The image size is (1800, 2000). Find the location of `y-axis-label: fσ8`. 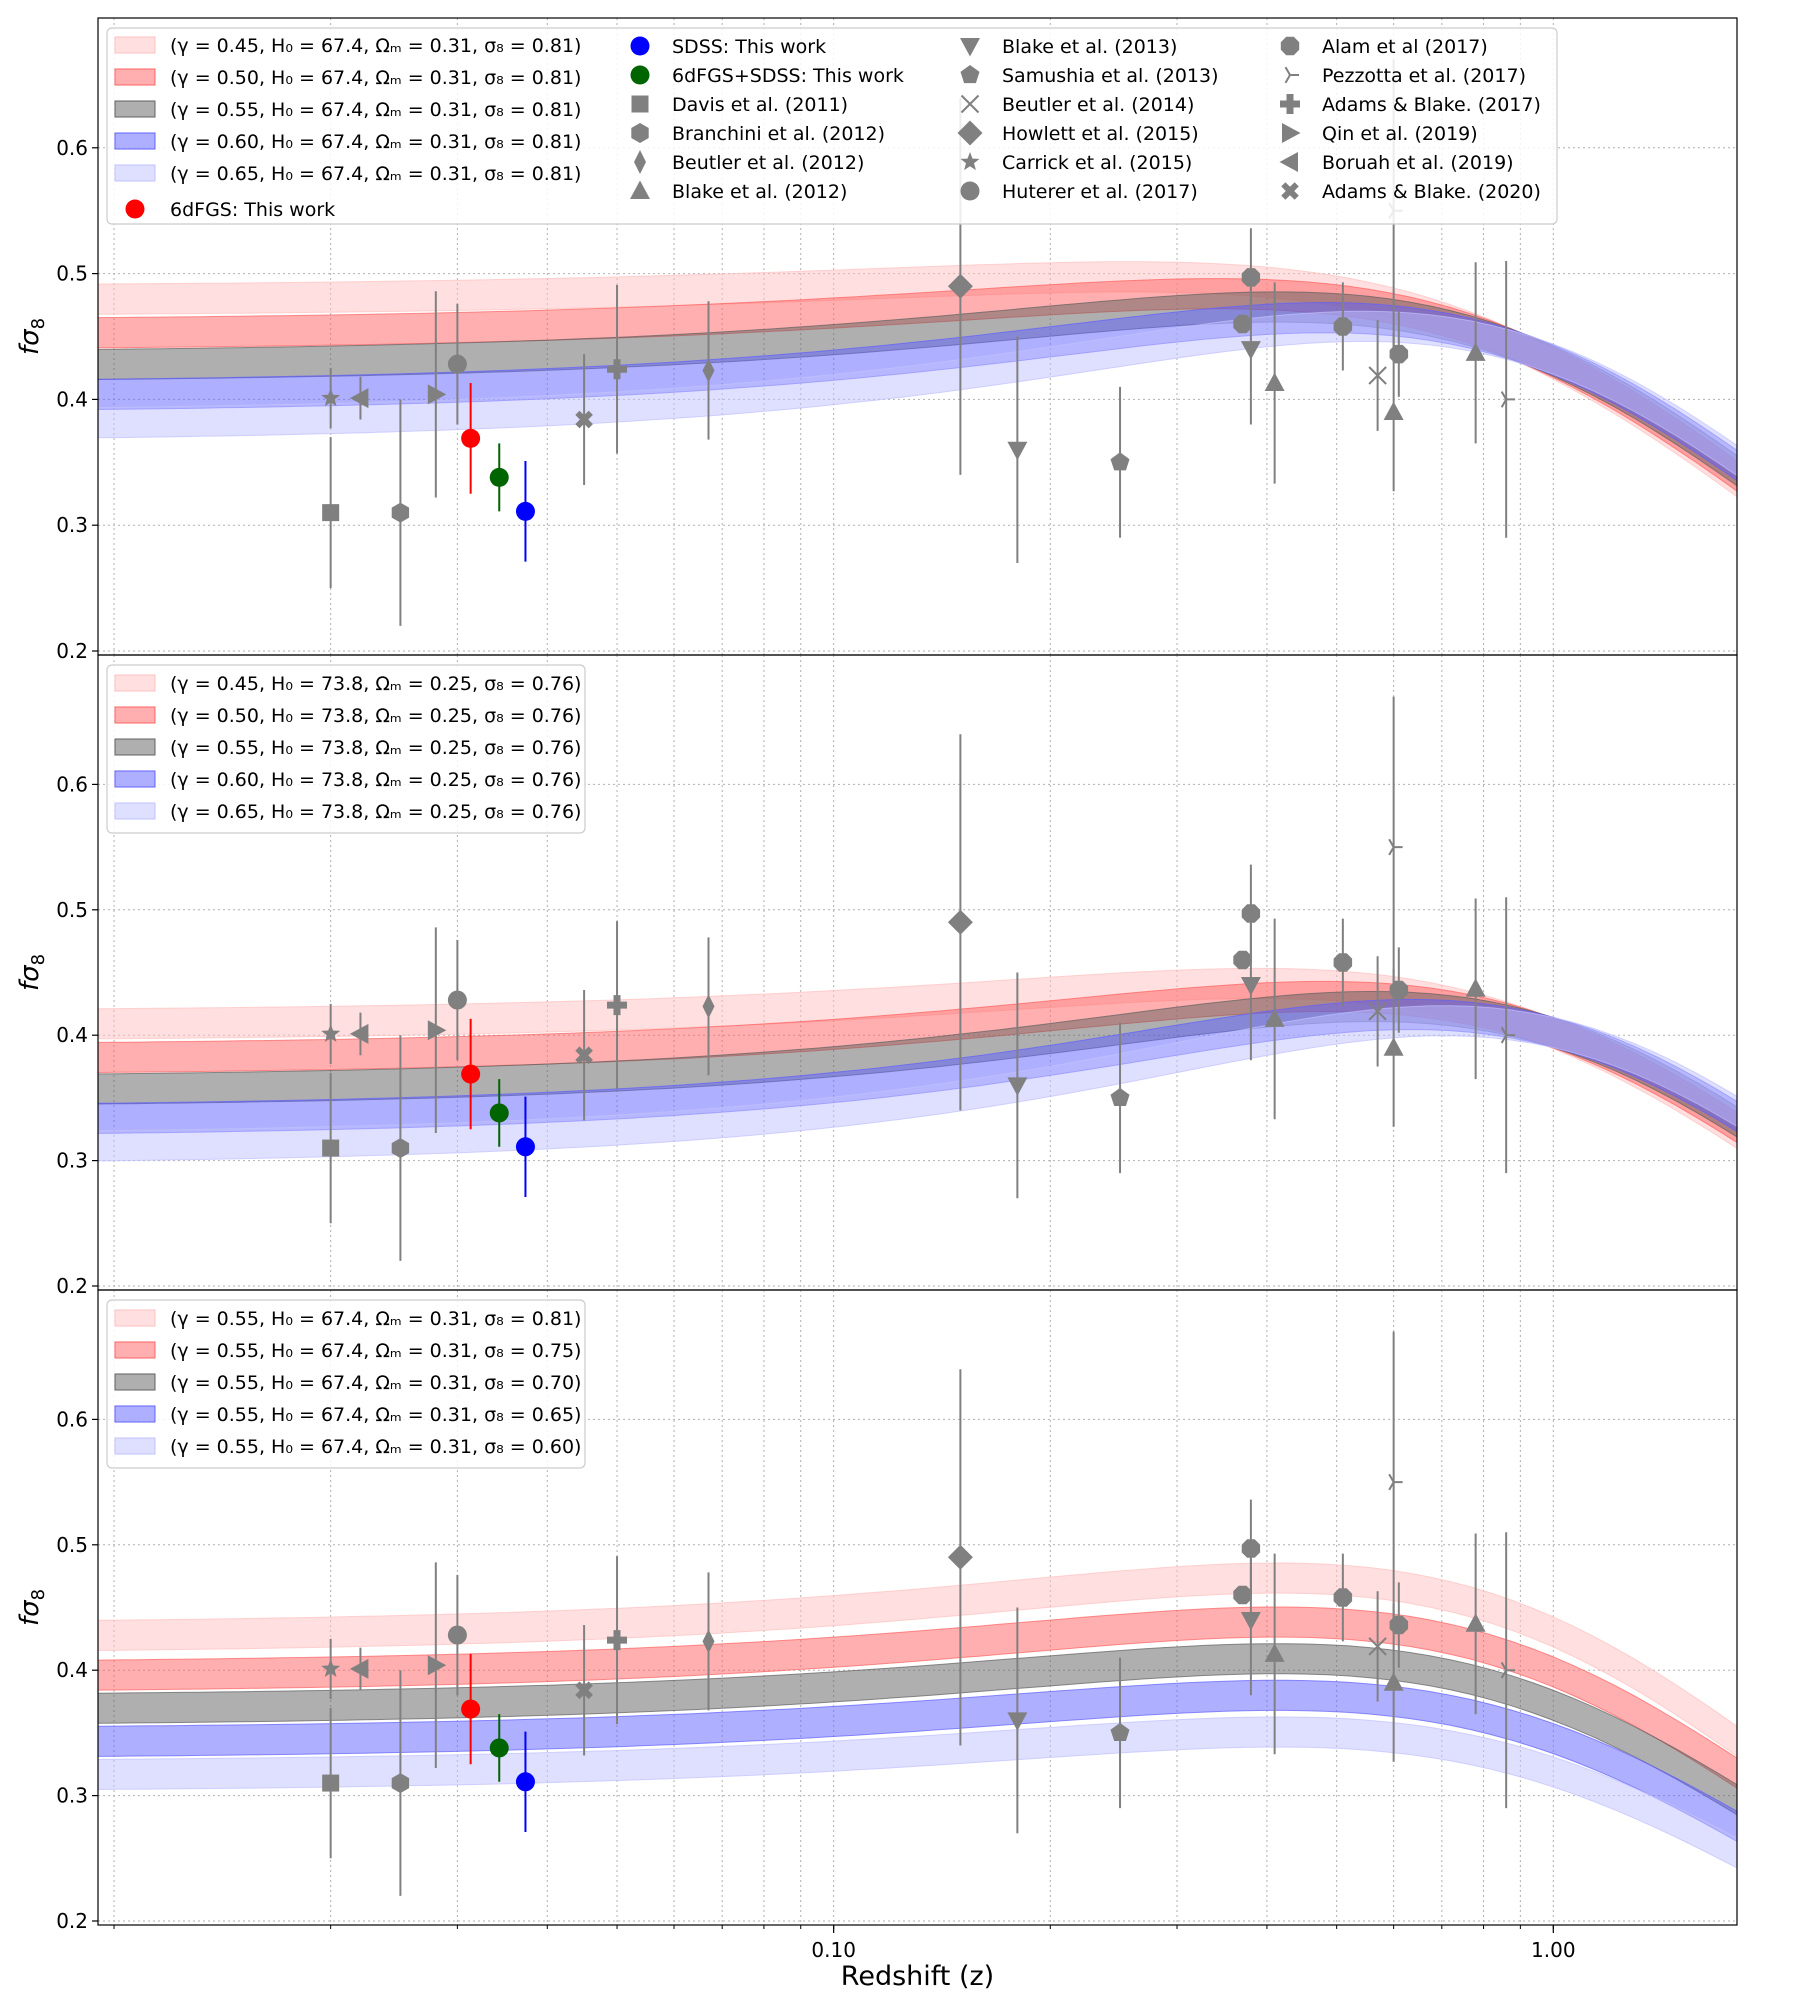

y-axis-label: fσ8 is located at coordinates (32, 1607).